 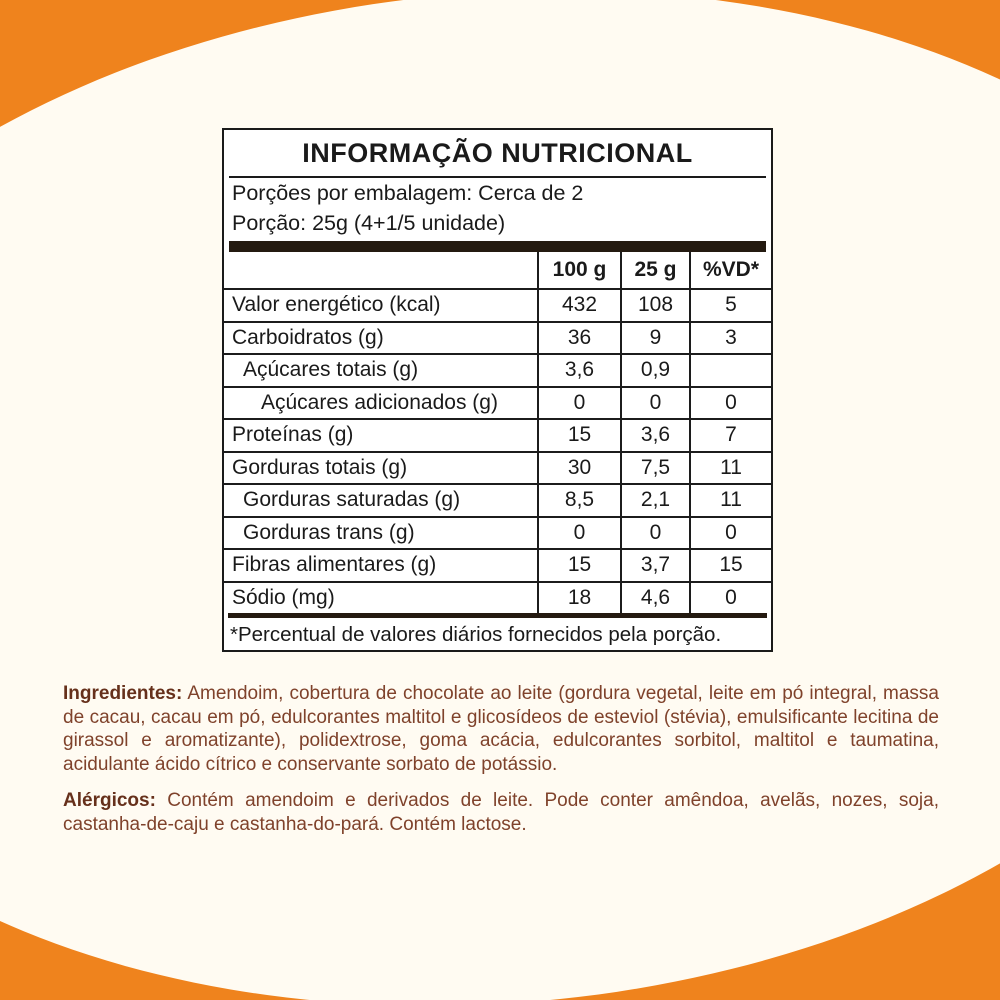 I want to click on allergens-label: Alérgicos:, so click(x=109, y=800).